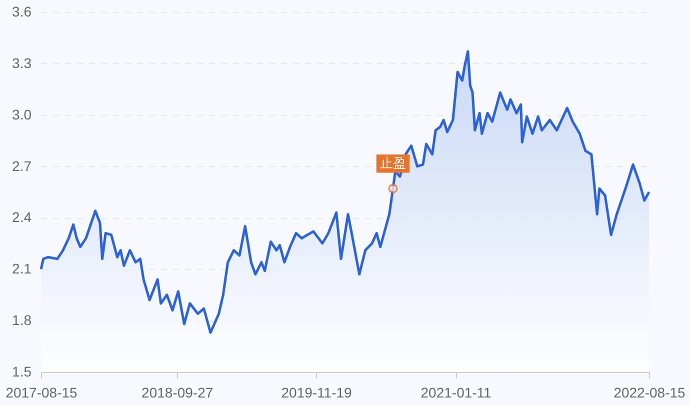 Image resolution: width=700 pixels, height=414 pixels. I want to click on annotation: 止盈, so click(393, 163).